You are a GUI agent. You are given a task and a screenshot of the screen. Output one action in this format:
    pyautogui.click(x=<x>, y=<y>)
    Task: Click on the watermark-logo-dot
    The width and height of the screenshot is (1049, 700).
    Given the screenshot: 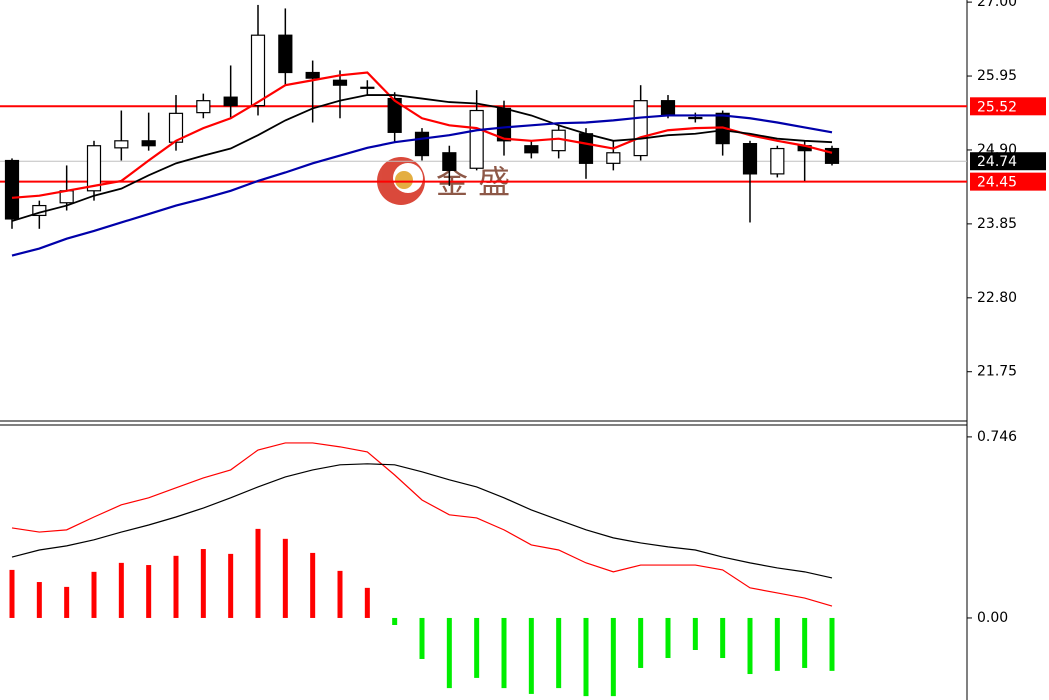 What is the action you would take?
    pyautogui.click(x=404, y=180)
    